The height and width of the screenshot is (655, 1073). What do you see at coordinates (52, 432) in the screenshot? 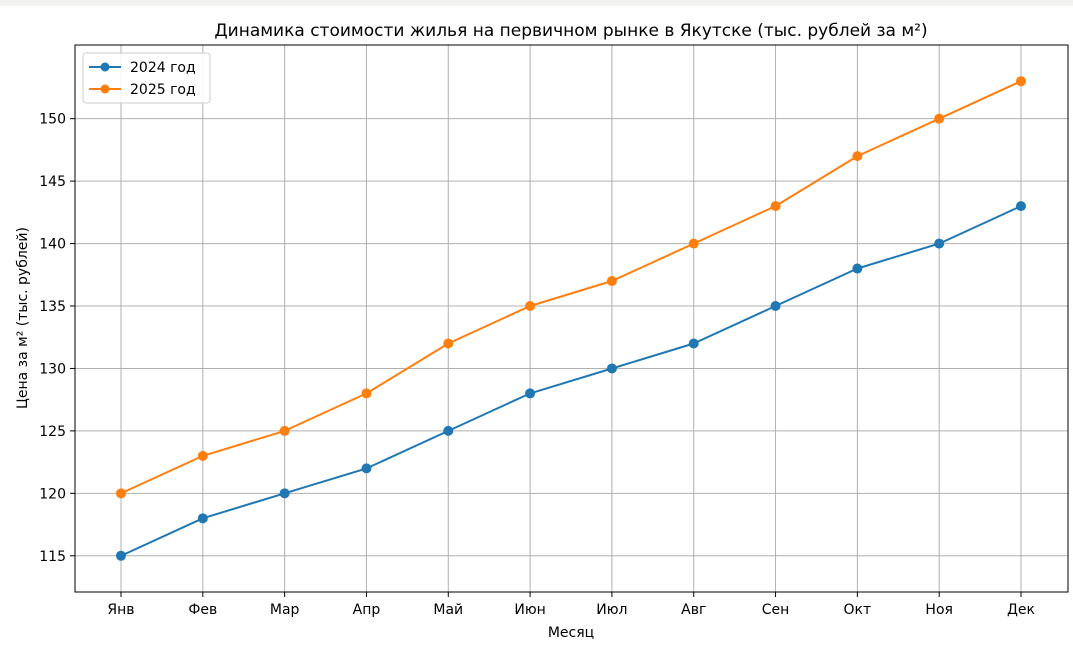
I see `y-tick-label: 125` at bounding box center [52, 432].